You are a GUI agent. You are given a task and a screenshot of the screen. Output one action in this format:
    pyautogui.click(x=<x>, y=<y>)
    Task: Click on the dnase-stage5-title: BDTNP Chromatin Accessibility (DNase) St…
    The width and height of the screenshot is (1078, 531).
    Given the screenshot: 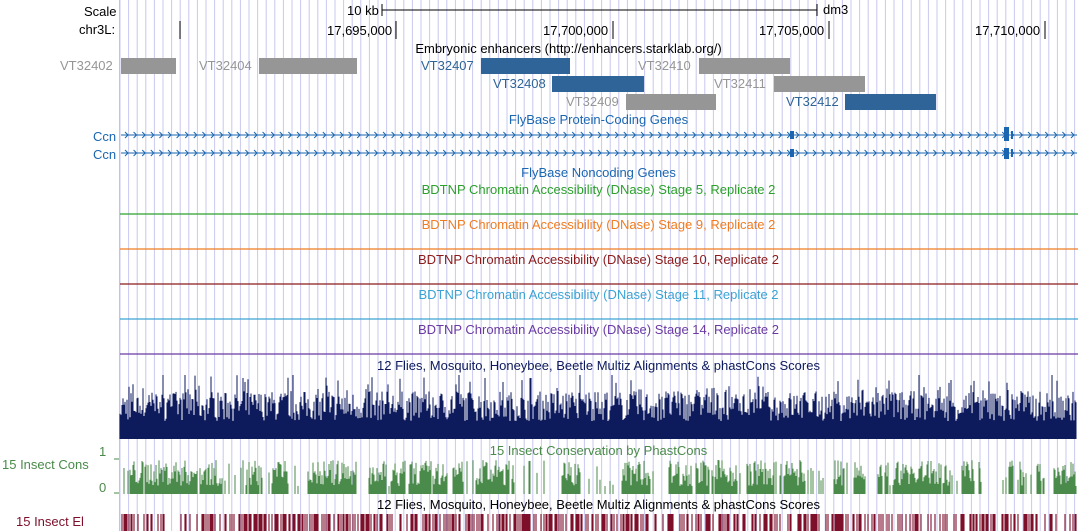 What is the action you would take?
    pyautogui.click(x=598, y=189)
    